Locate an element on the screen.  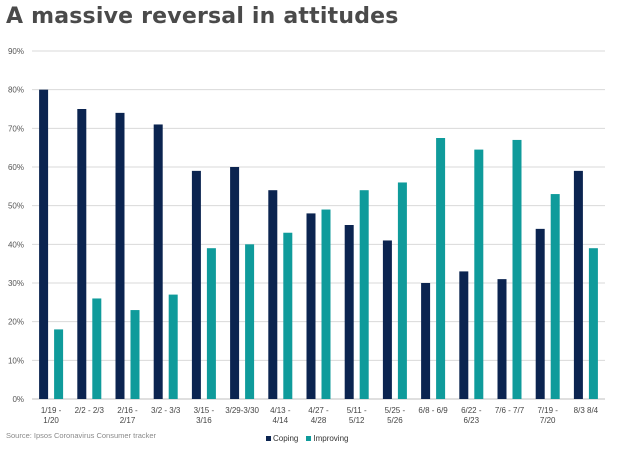
x-tick-label: 3/29-3/30 is located at coordinates (242, 410).